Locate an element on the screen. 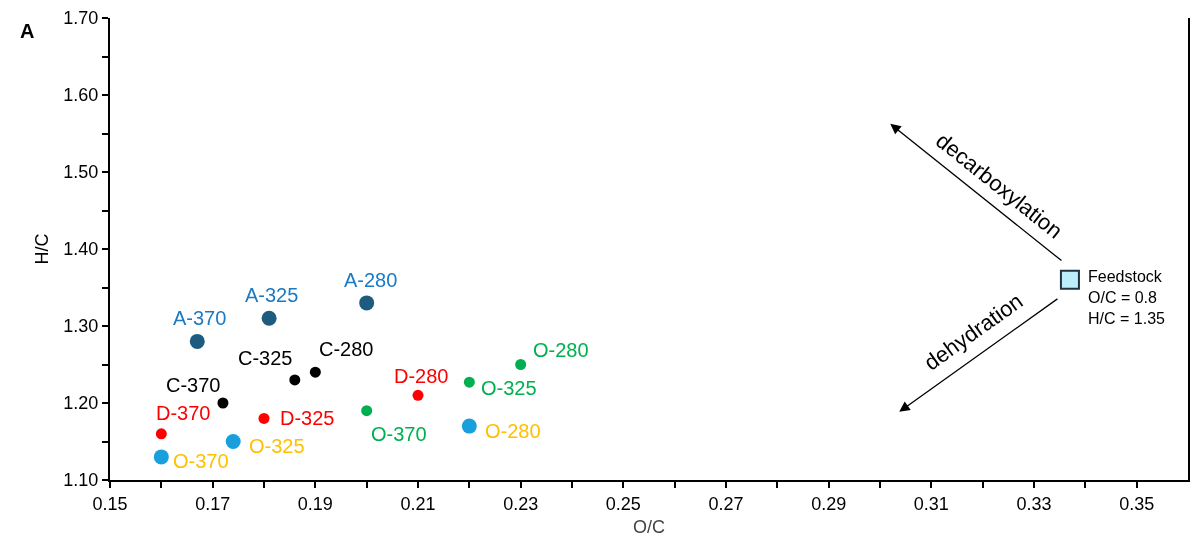  x-tick-label: 0.23 is located at coordinates (521, 503).